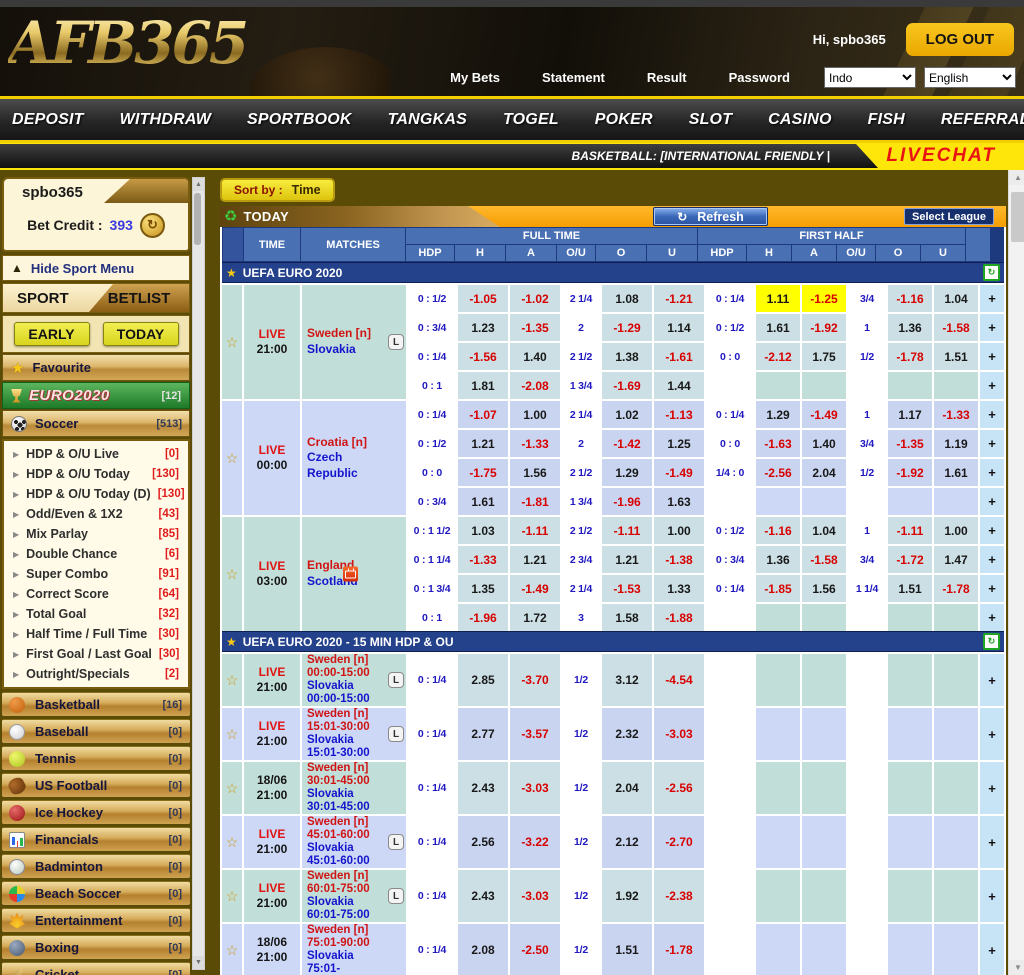 This screenshot has height=975, width=1024. What do you see at coordinates (96, 947) in the screenshot?
I see `sidebar-item-boxing: Boxing [0]` at bounding box center [96, 947].